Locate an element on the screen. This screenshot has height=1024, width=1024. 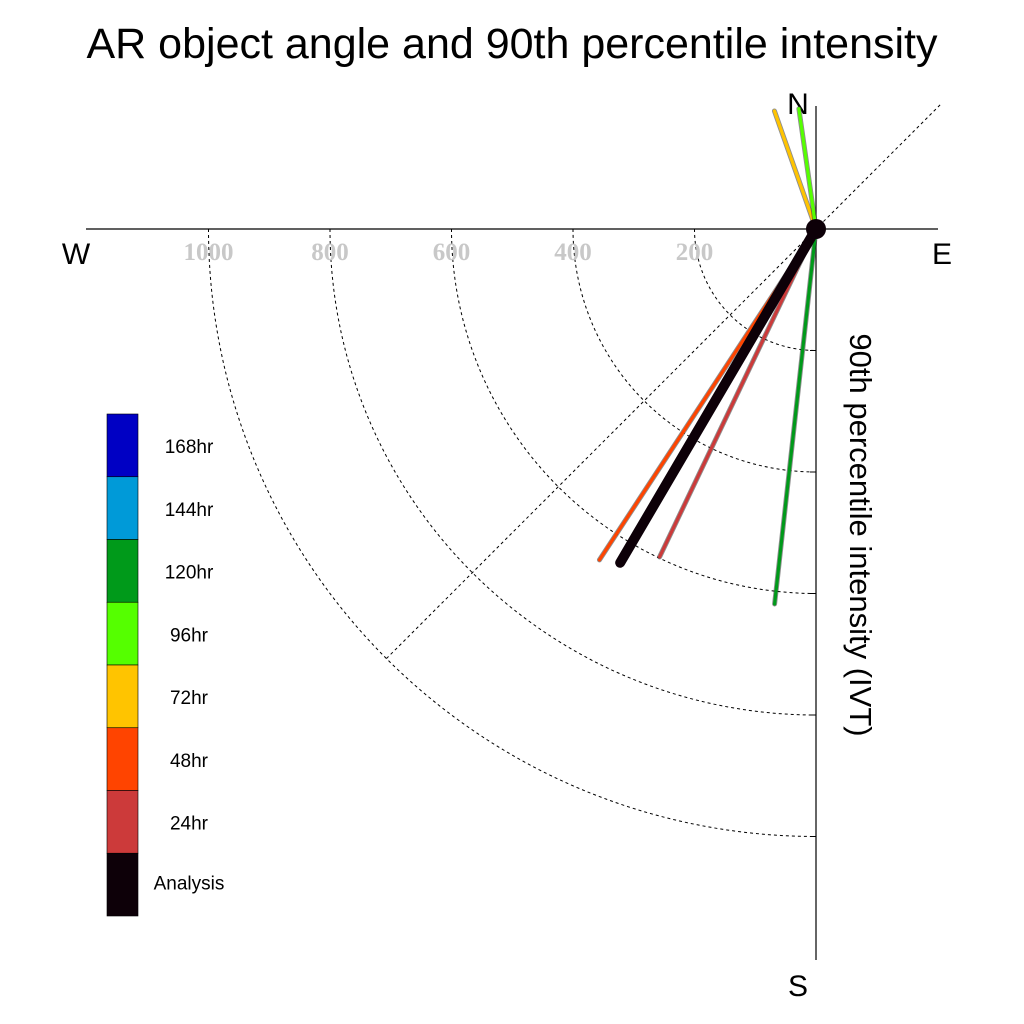
compass-west-label: W is located at coordinates (76, 254).